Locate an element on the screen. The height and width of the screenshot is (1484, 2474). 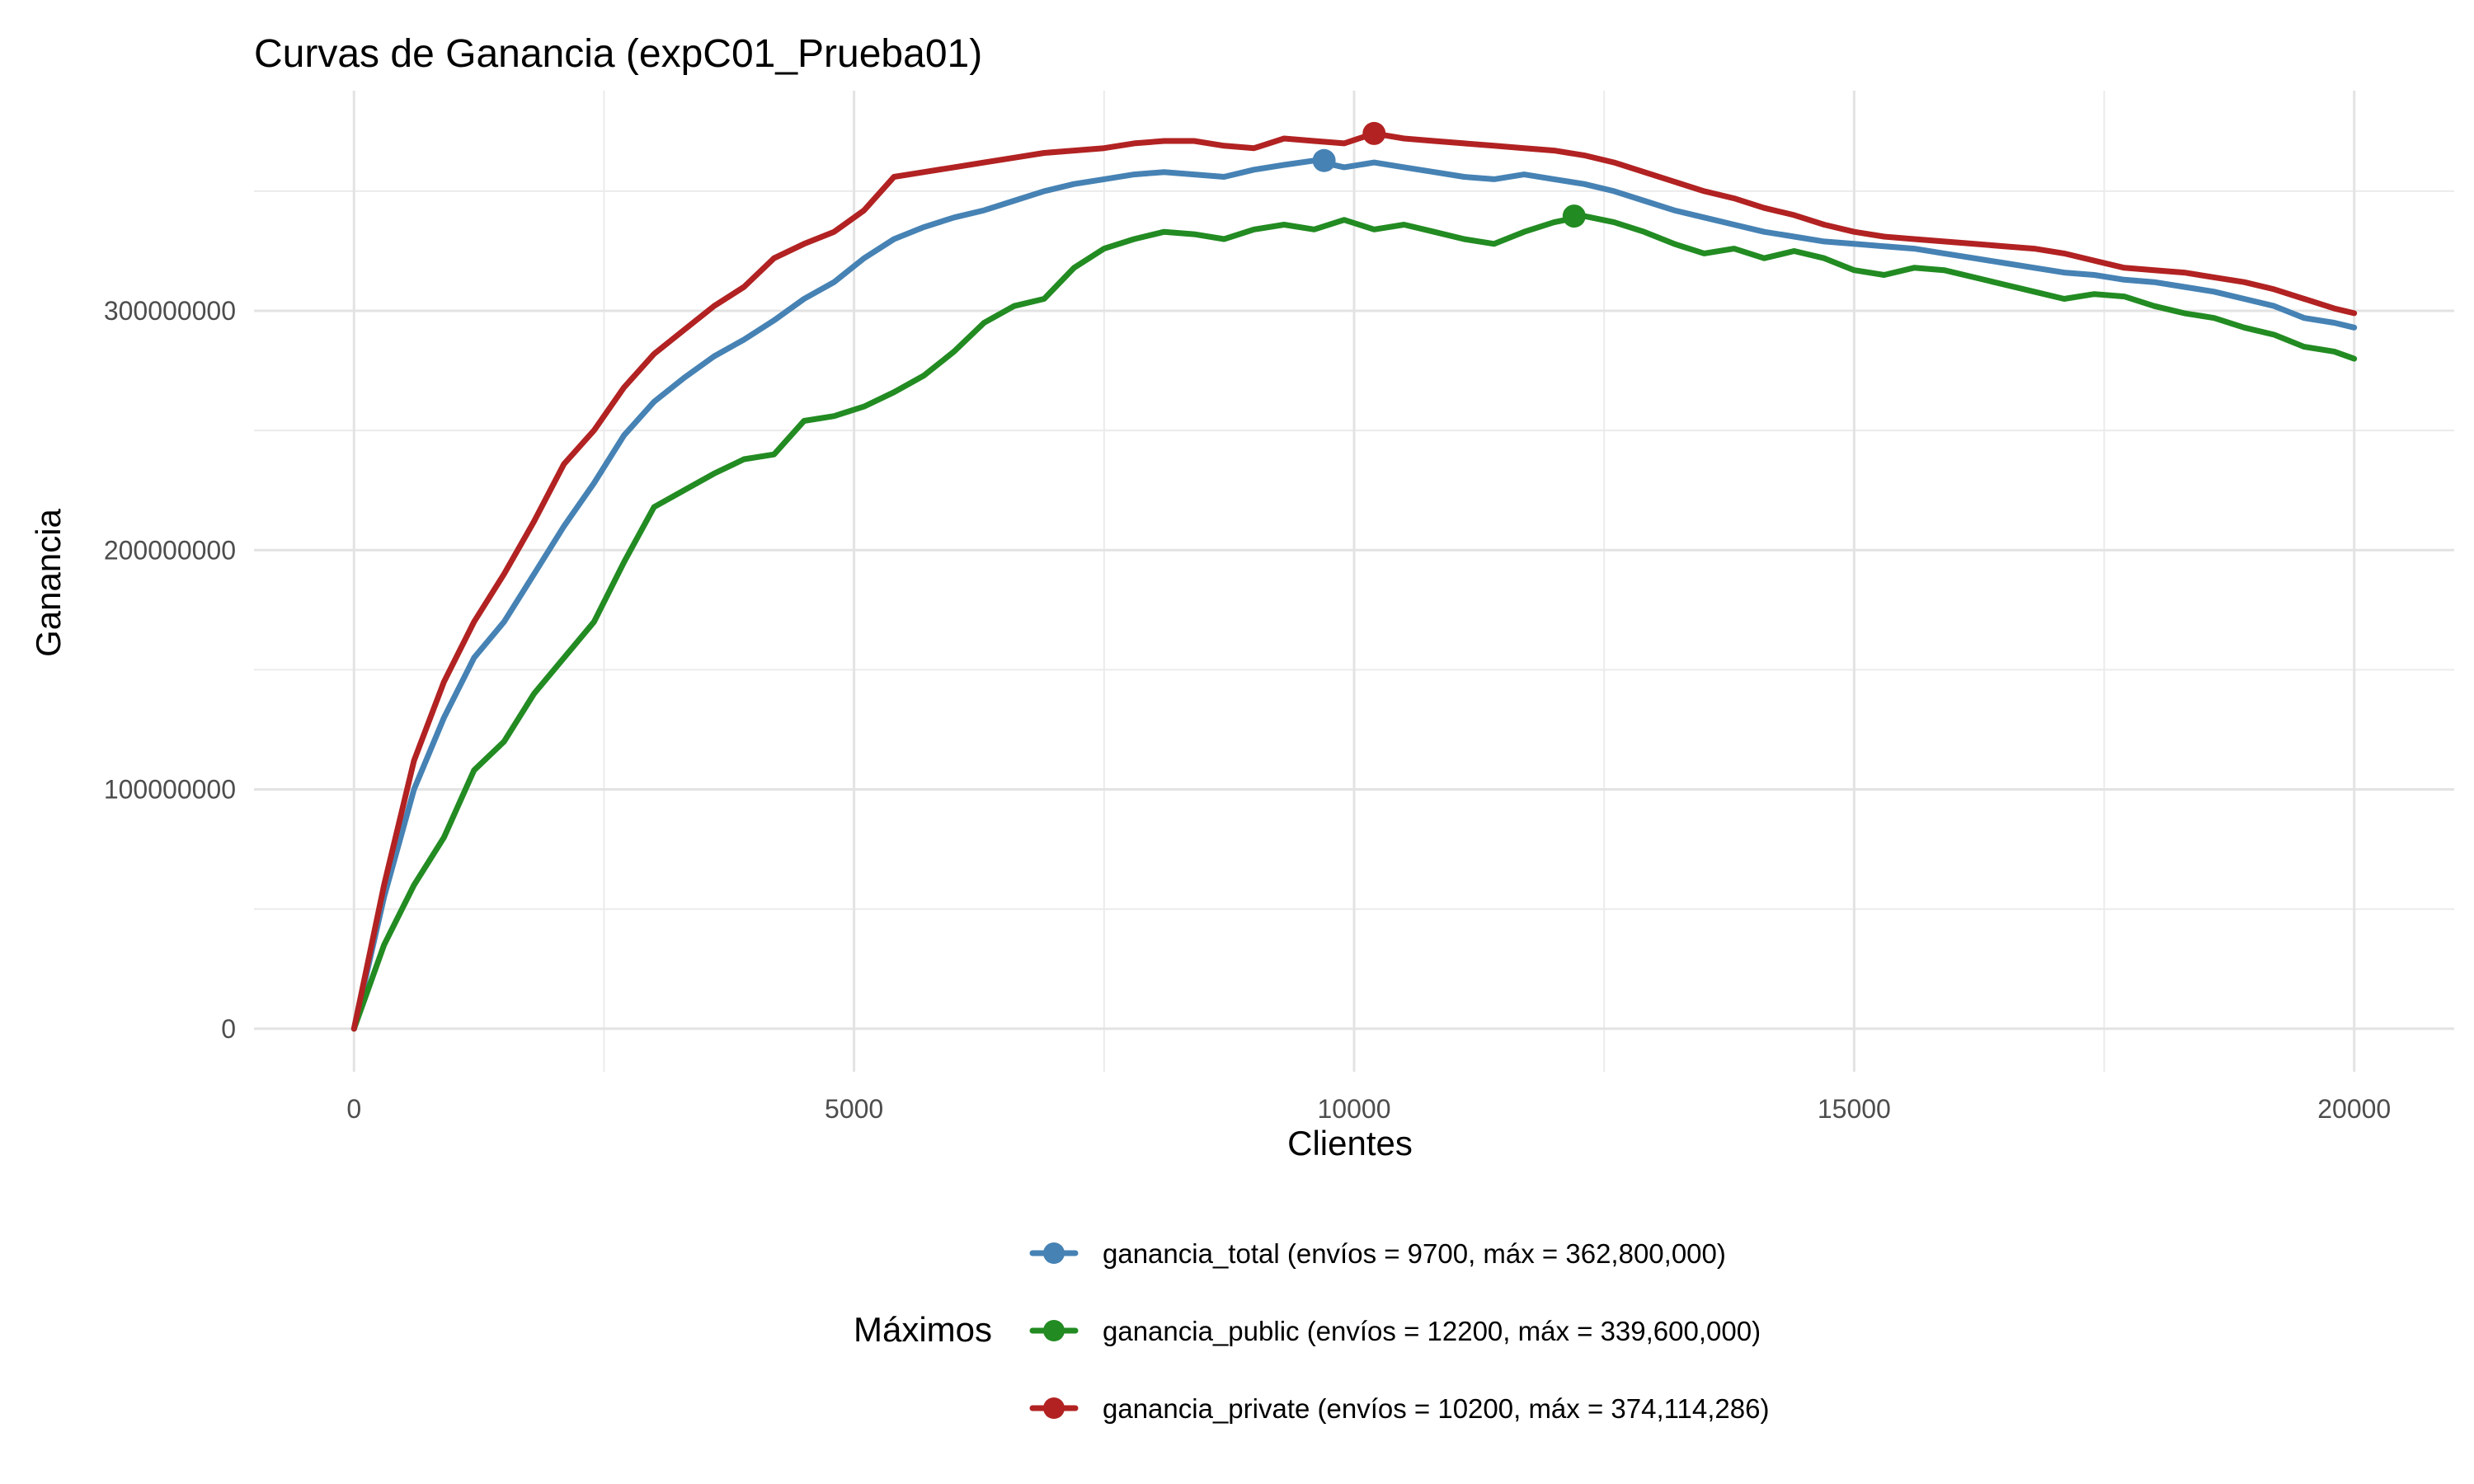
chart-title: Curvas de Ganancia (expC01_Prueba01) is located at coordinates (618, 54).